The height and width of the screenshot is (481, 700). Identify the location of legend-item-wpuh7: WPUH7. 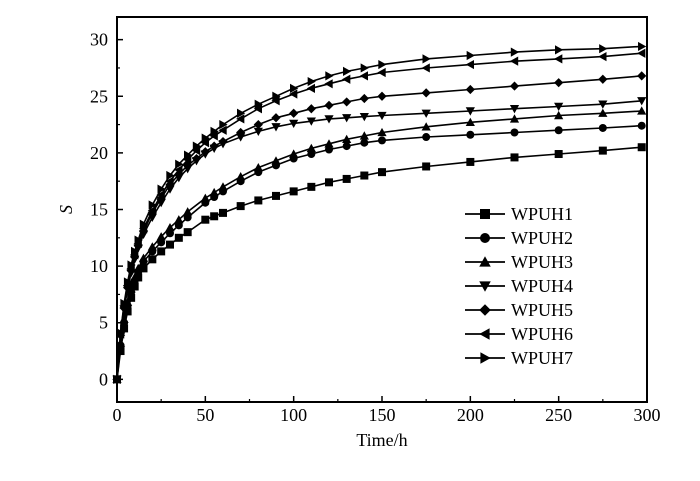
(519, 358).